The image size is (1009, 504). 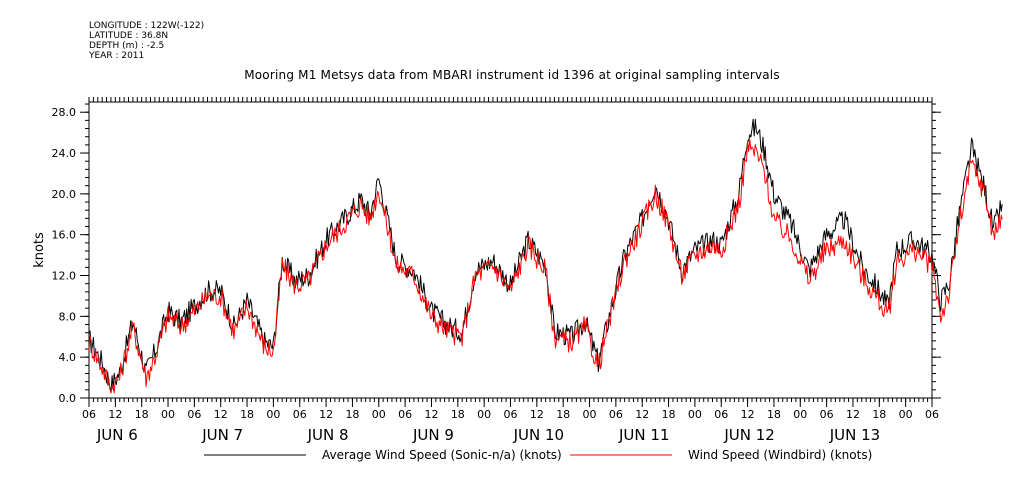 I want to click on y-tick-label: 24.0, so click(x=64, y=153).